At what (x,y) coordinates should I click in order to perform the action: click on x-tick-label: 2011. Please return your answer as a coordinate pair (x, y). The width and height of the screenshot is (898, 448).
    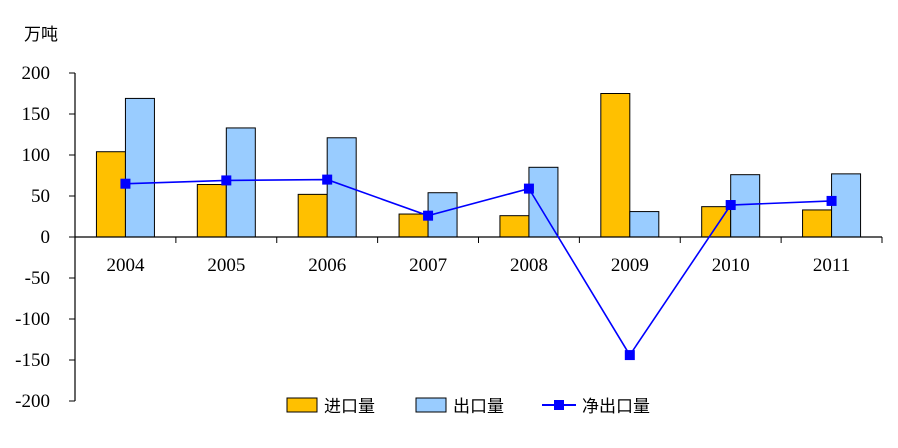
    Looking at the image, I should click on (831, 265).